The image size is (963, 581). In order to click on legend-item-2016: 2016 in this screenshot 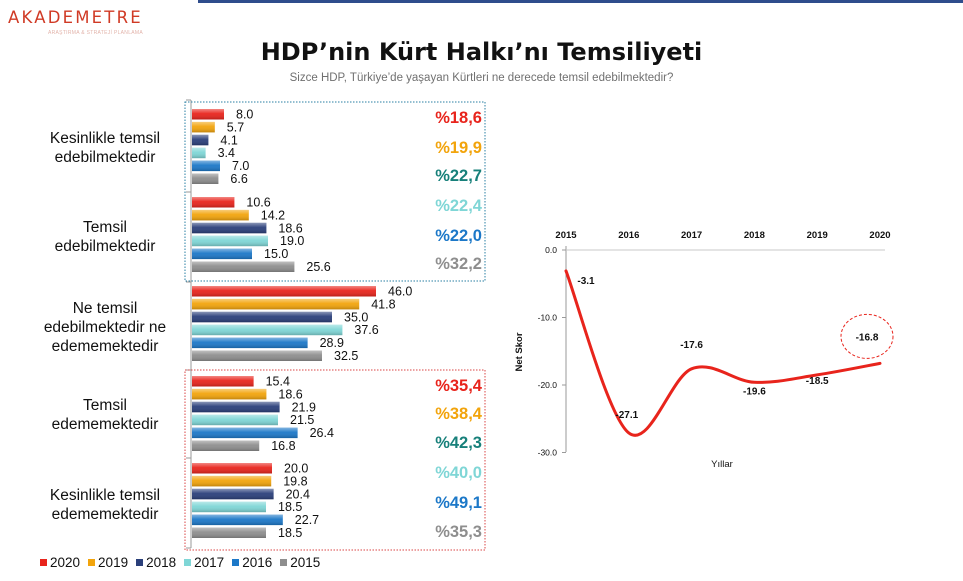, I will do `click(252, 562)`.